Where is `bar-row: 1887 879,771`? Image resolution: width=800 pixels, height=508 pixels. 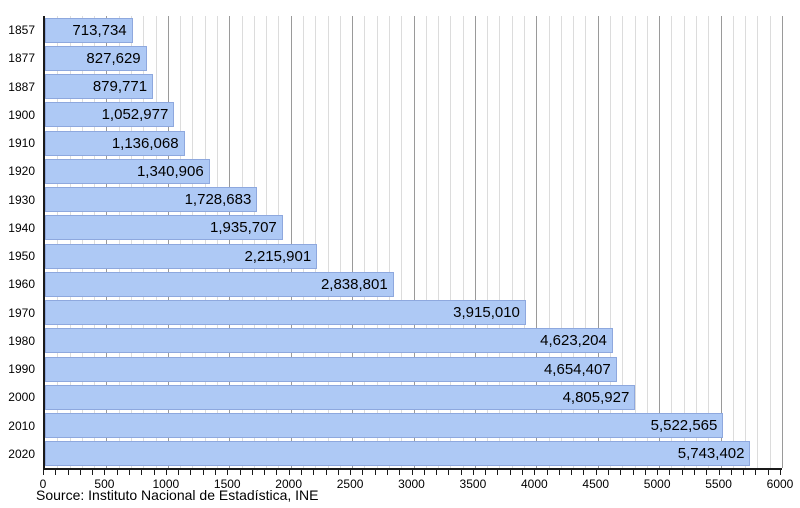 bar-row: 1887 879,771 is located at coordinates (395, 87).